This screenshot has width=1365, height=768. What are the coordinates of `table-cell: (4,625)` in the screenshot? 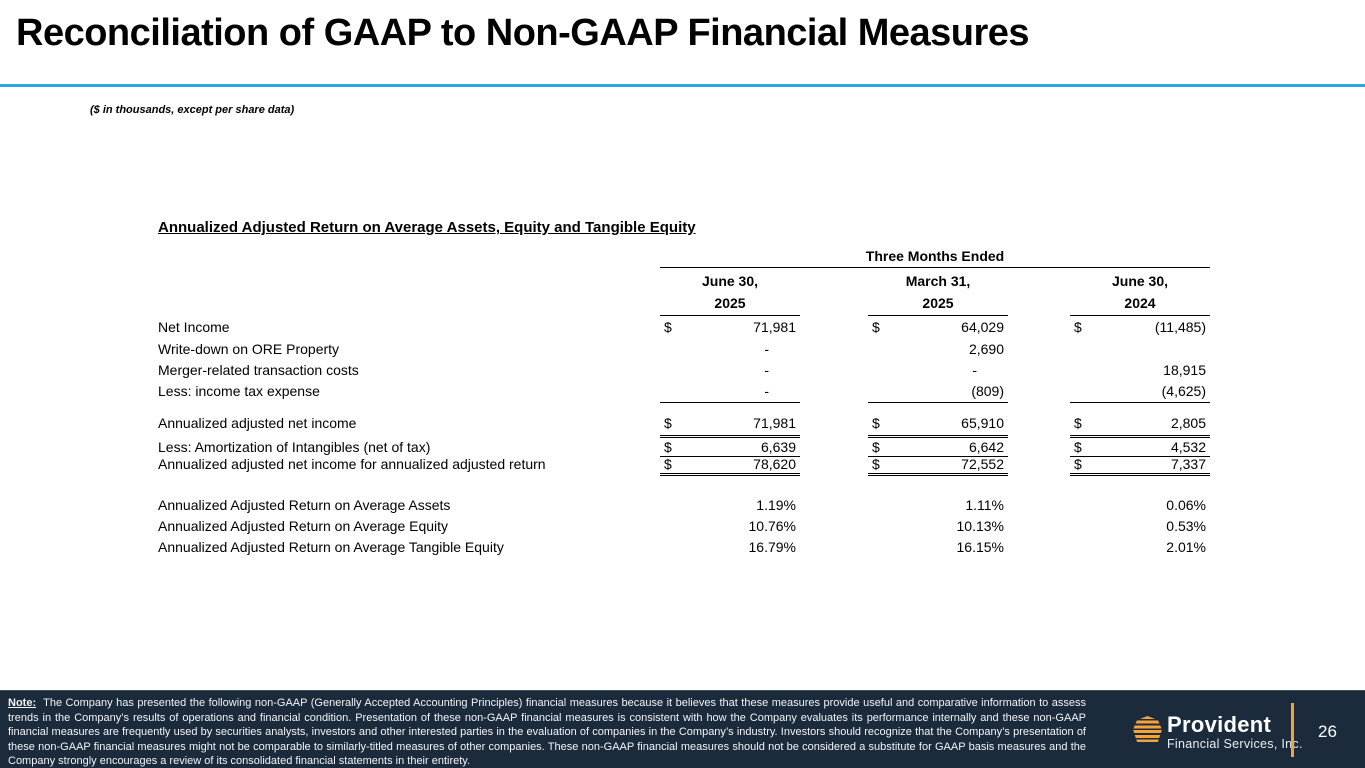 It's located at (1140, 392).